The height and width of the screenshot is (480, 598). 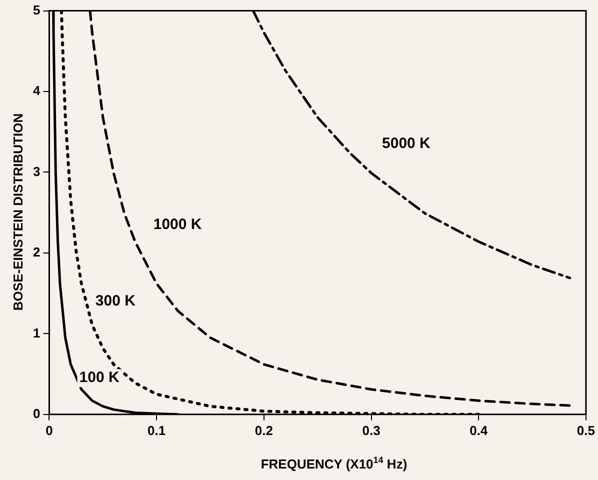 What do you see at coordinates (406, 143) in the screenshot?
I see `series-label: 5000 K` at bounding box center [406, 143].